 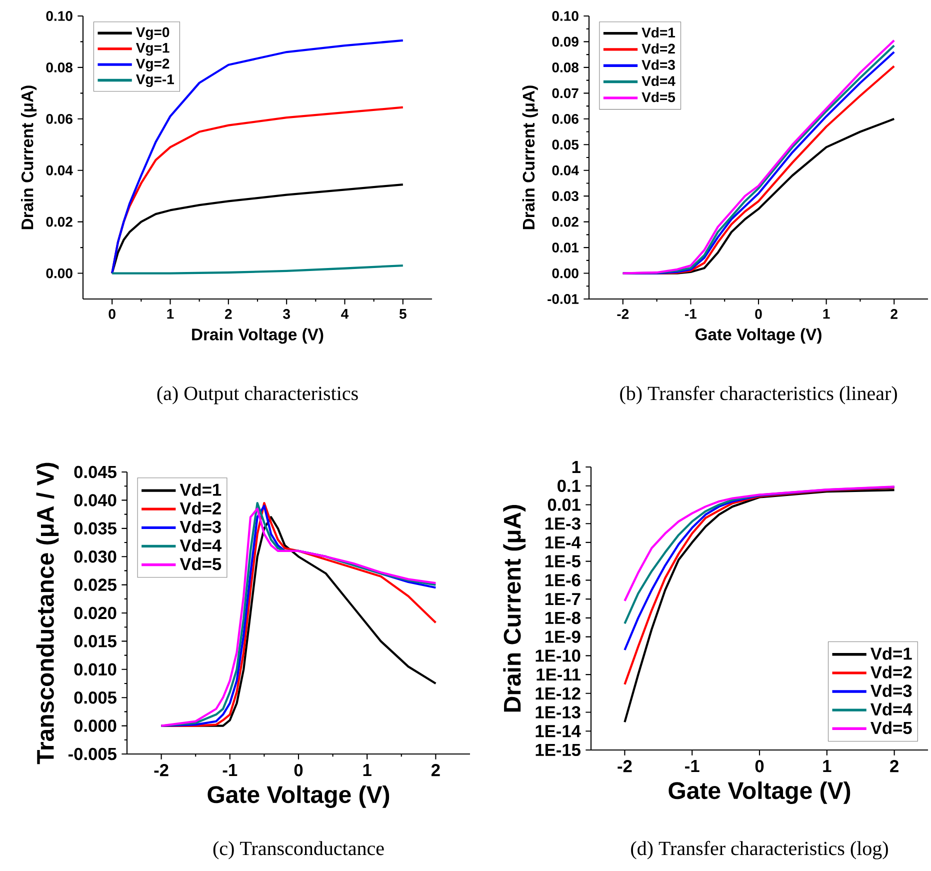 I want to click on y-tick-label: -0.005, so click(x=92, y=754).